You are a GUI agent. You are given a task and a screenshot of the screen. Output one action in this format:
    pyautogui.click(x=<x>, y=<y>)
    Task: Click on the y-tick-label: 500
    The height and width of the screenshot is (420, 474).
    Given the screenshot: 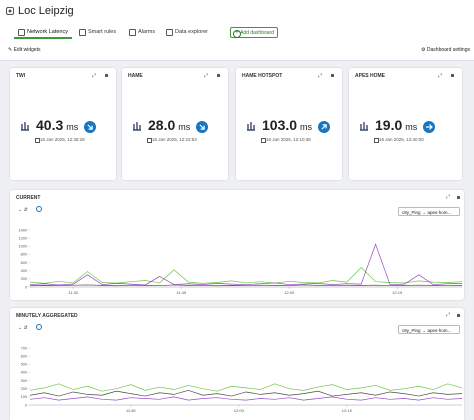 What is the action you would take?
    pyautogui.click(x=24, y=365)
    